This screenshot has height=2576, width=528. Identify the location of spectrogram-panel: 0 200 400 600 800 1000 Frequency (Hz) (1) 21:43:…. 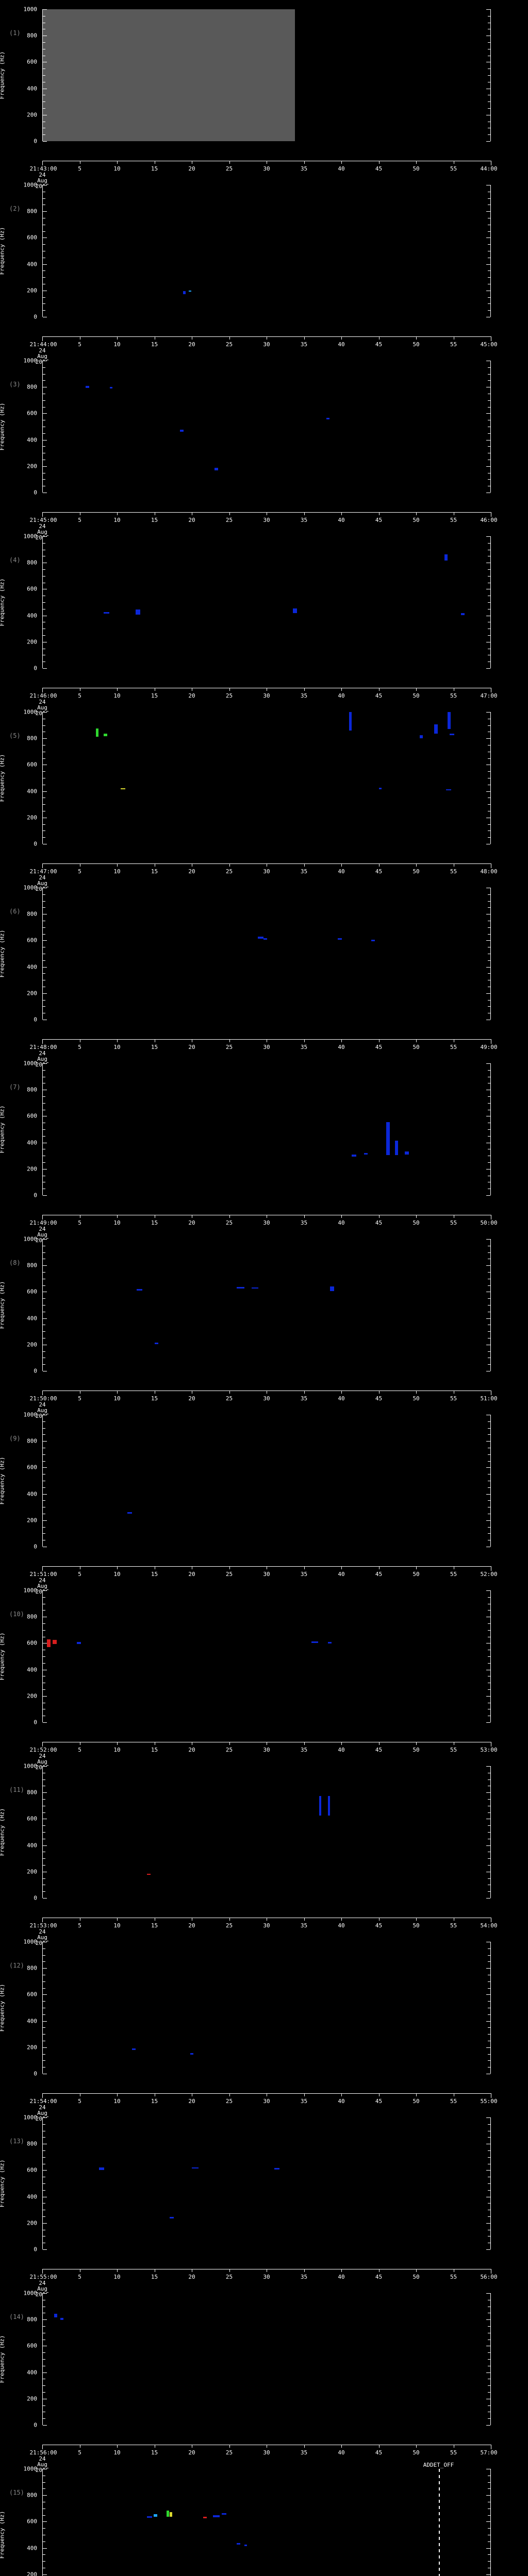
(264, 98).